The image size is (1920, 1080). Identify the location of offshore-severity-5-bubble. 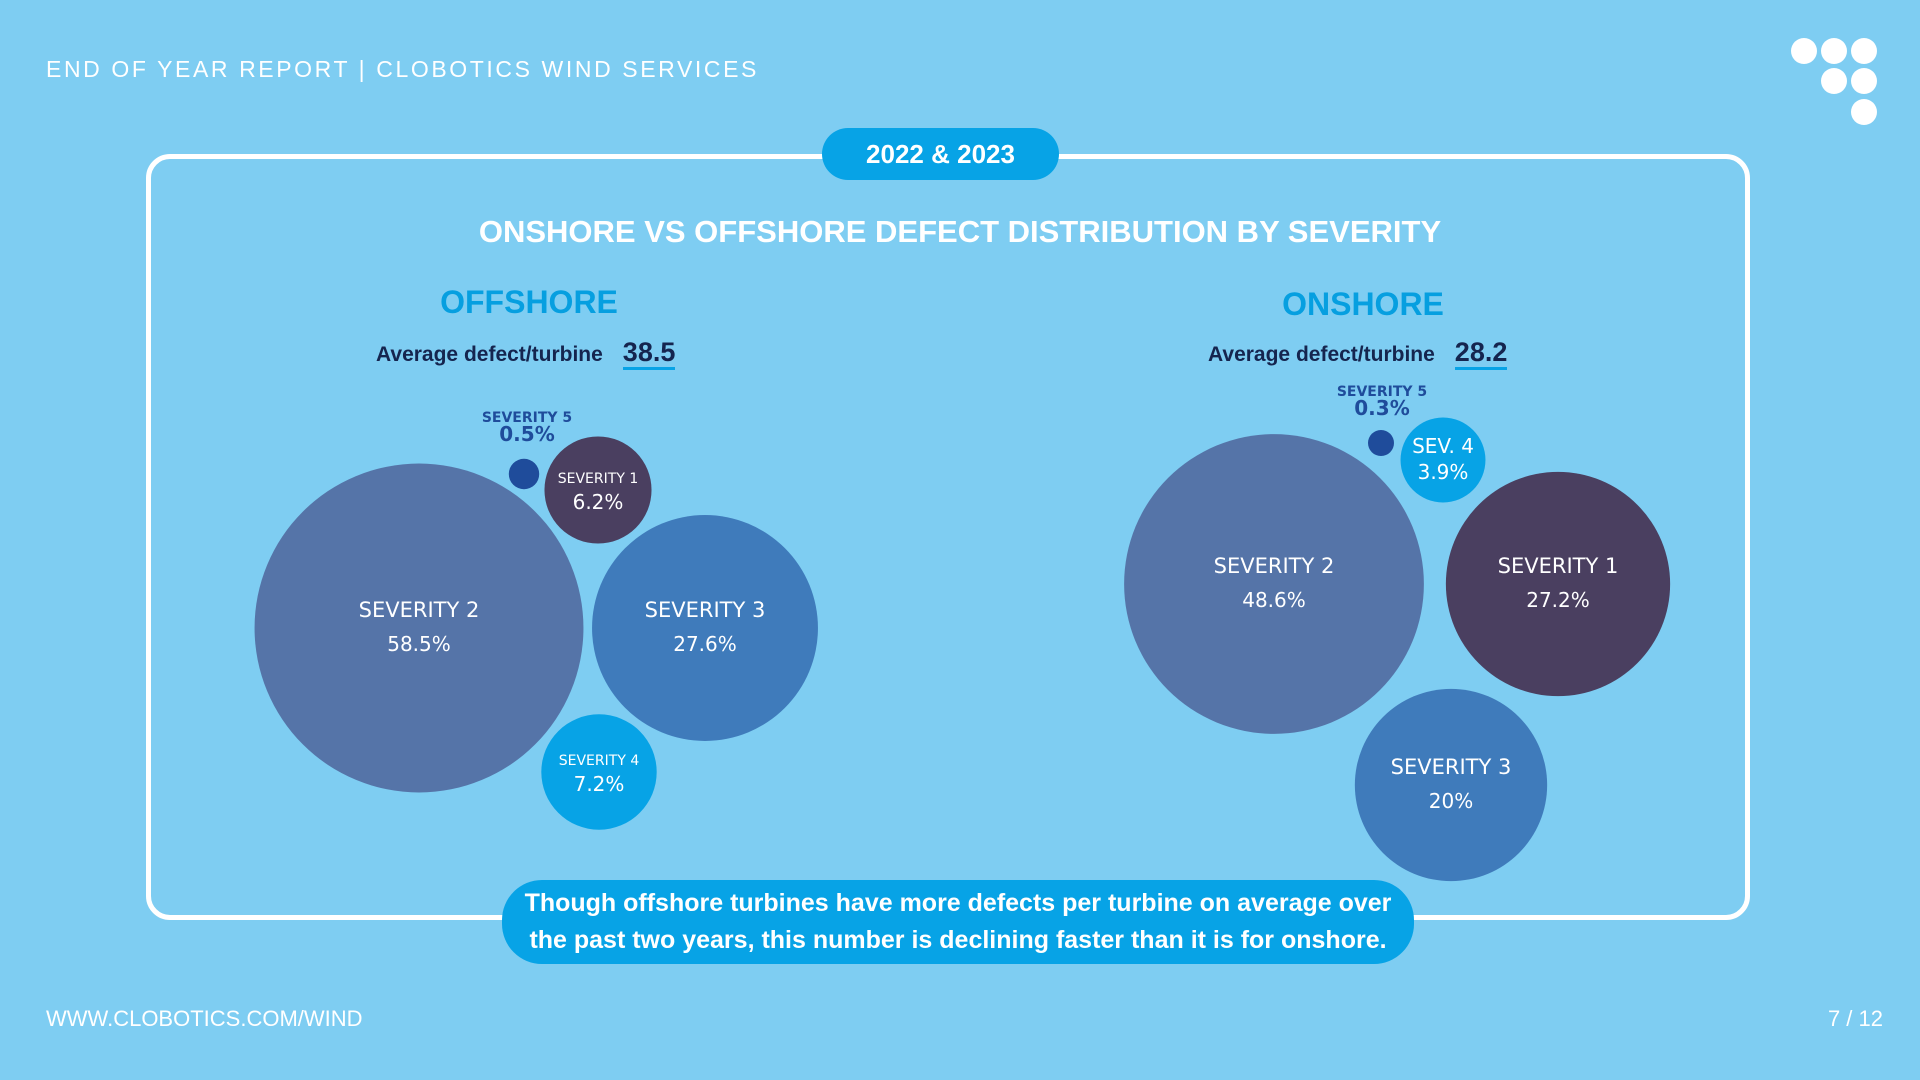
(524, 474).